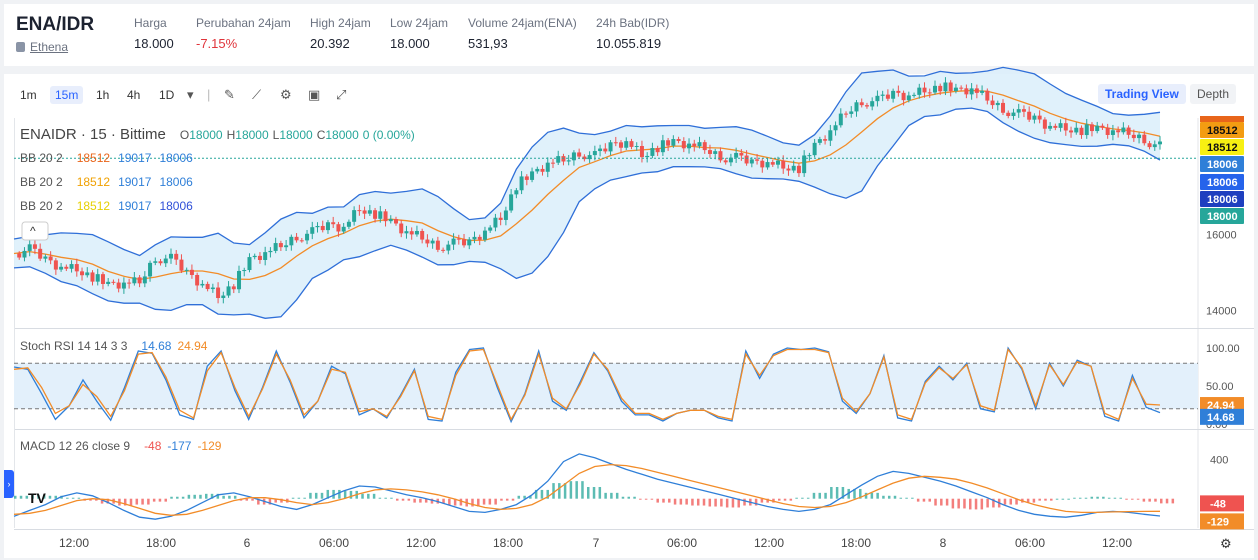 Image resolution: width=1258 pixels, height=560 pixels. Describe the element at coordinates (1226, 543) in the screenshot. I see `settings-icon: ⚙` at that location.